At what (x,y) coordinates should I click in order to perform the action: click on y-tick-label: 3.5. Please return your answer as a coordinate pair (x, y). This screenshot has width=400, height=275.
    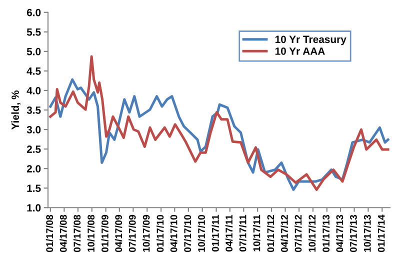
    Looking at the image, I should click on (33, 110).